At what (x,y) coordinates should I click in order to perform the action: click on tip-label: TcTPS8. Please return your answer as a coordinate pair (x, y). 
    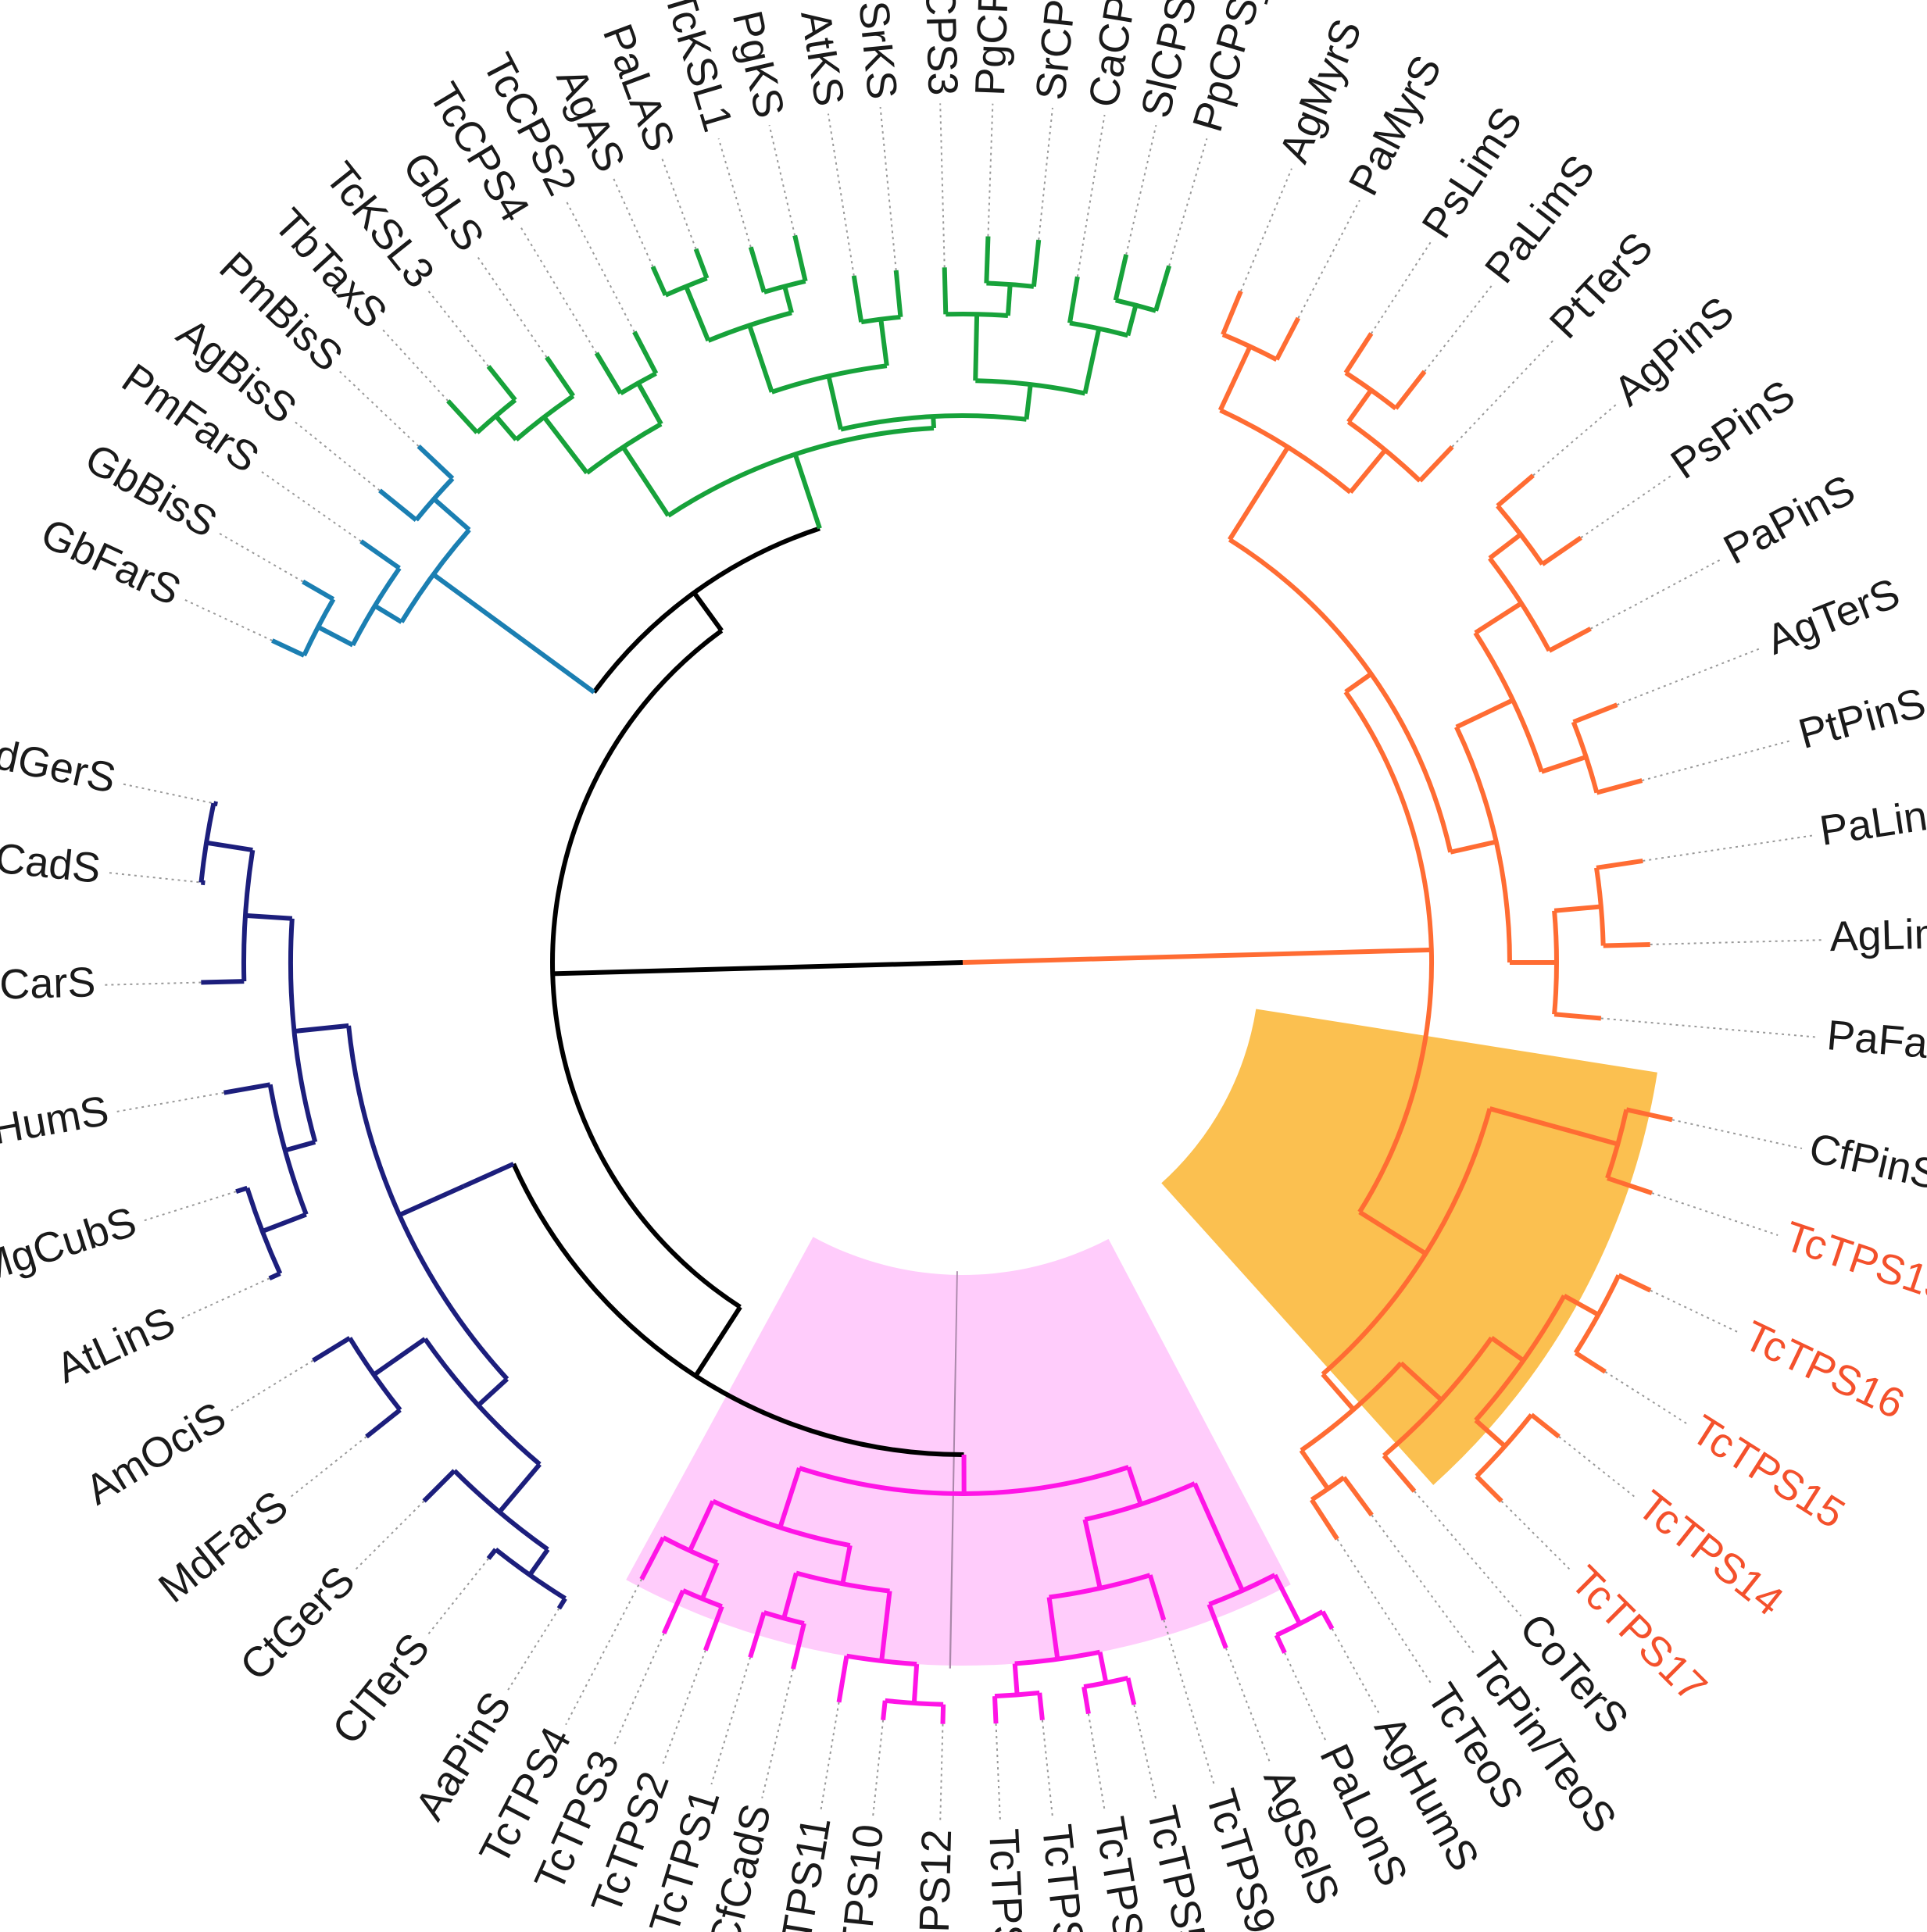
    Looking at the image, I should click on (1006, 1879).